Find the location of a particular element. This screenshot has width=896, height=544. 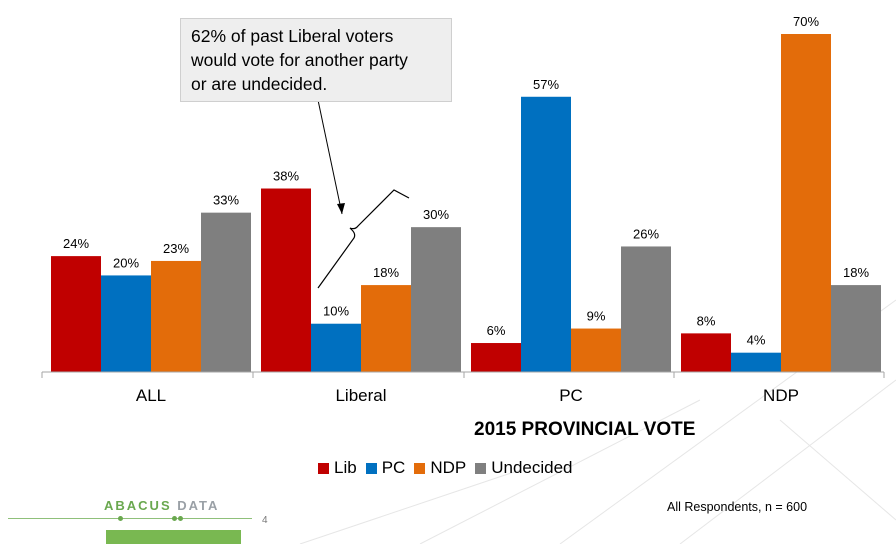

bar-all-pc is located at coordinates (126, 323).